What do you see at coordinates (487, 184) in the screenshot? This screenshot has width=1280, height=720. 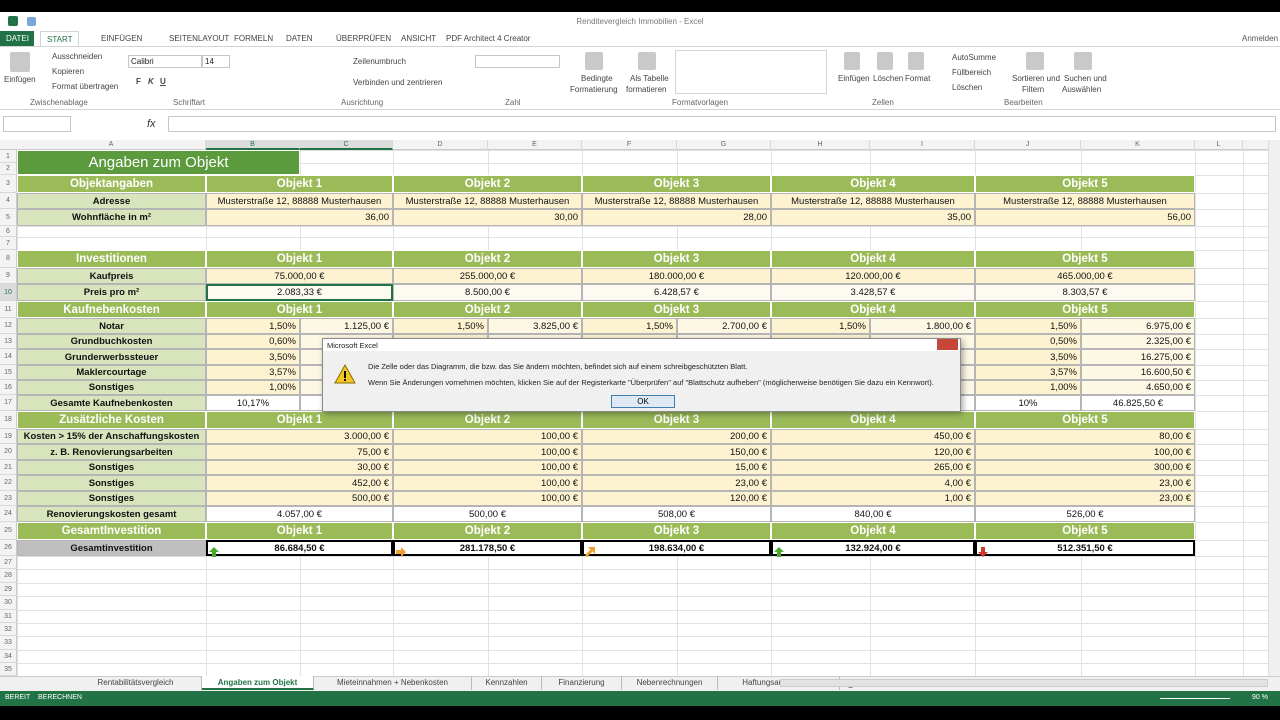 I see `object-header: Objekt 2` at bounding box center [487, 184].